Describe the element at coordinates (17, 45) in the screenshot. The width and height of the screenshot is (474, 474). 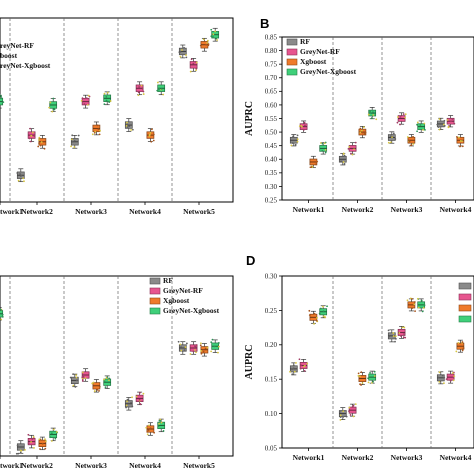
I see `legend-label: reyNet-RF` at that location.